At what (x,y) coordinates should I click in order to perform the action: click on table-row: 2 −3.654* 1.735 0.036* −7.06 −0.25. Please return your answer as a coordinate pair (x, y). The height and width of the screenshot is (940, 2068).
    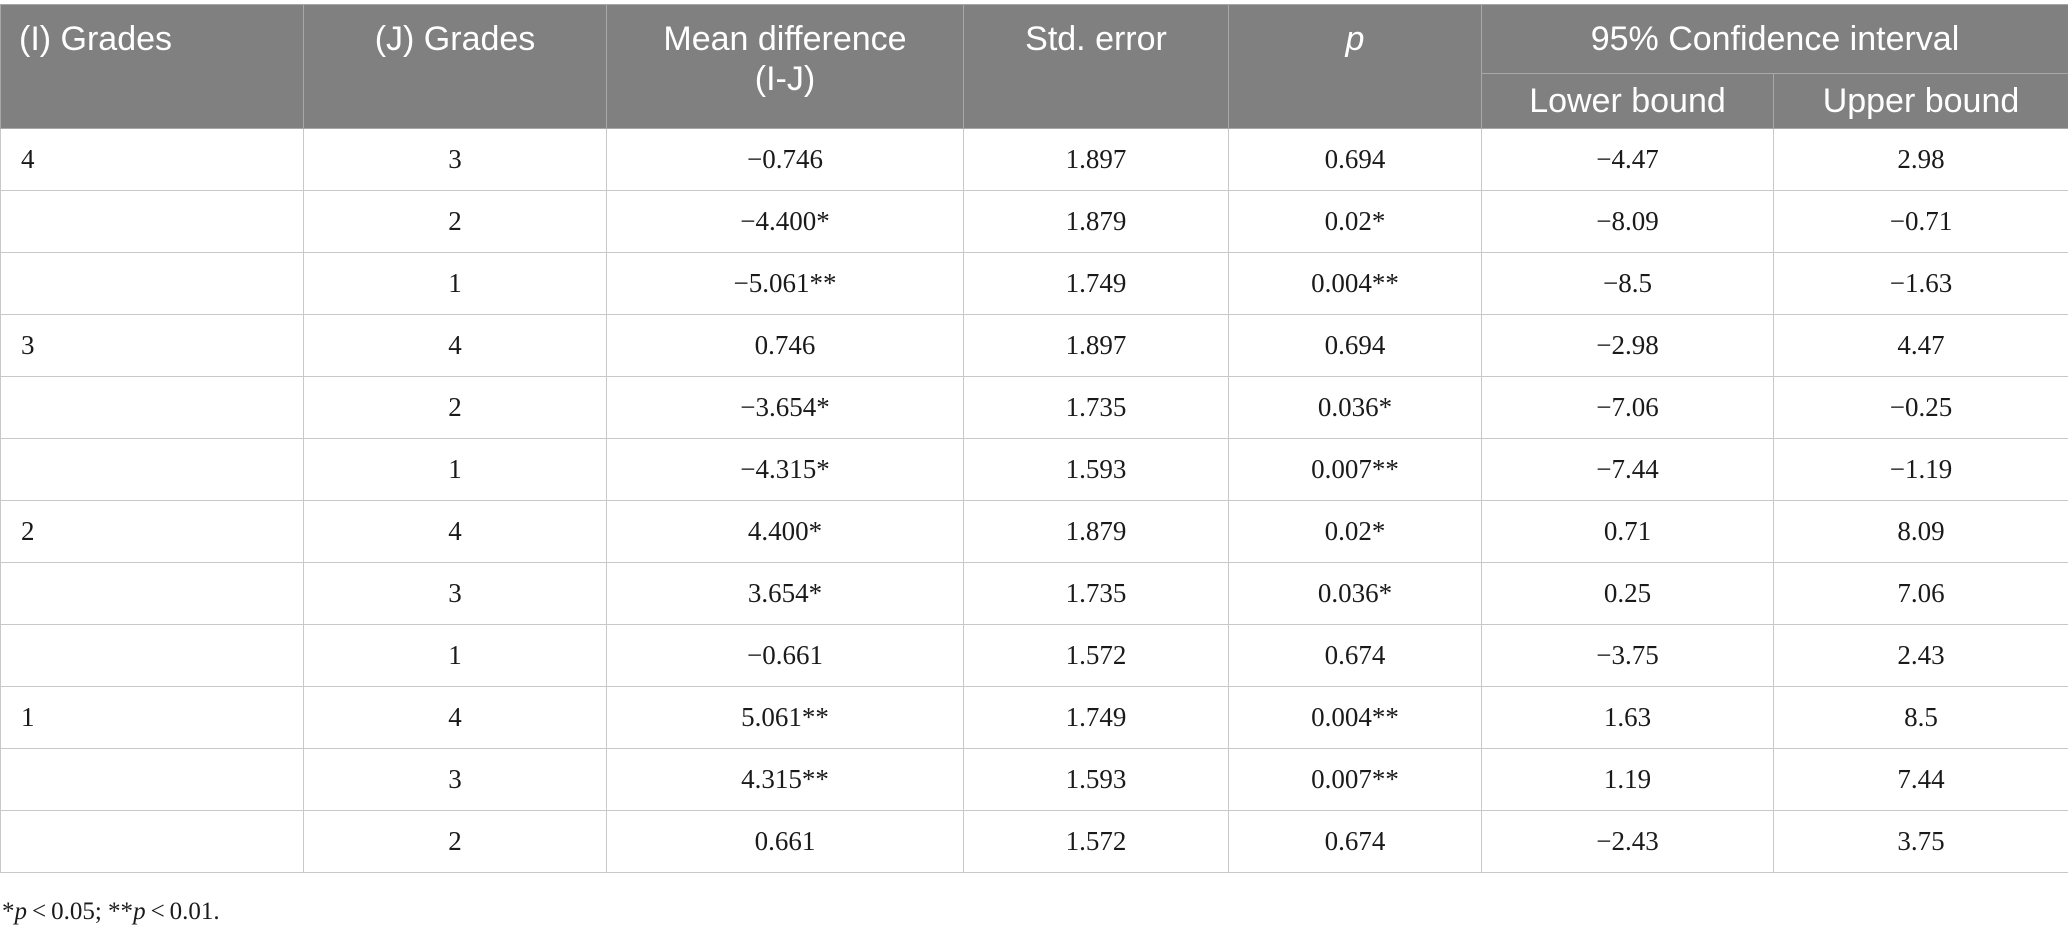
    Looking at the image, I should click on (1034, 407).